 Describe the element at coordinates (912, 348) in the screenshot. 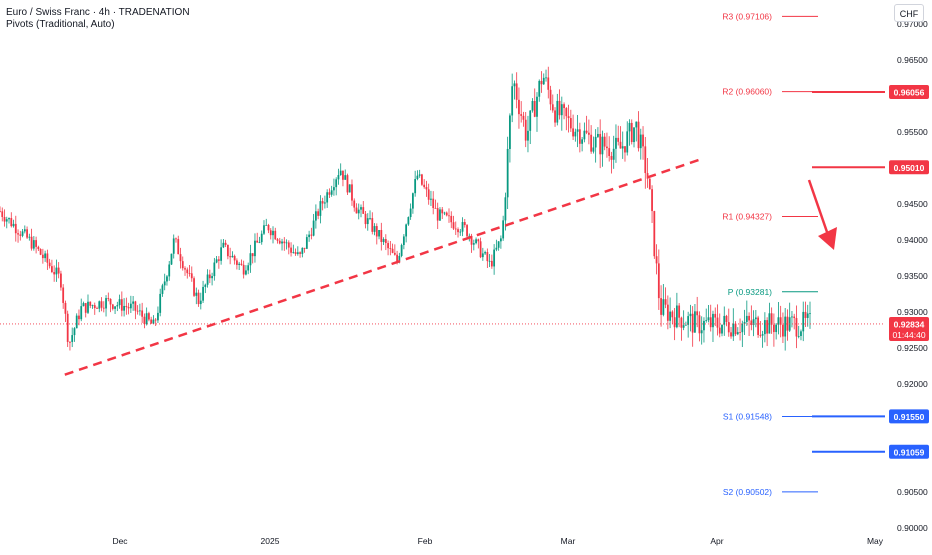

I see `y-tick-label: 0.92500` at that location.